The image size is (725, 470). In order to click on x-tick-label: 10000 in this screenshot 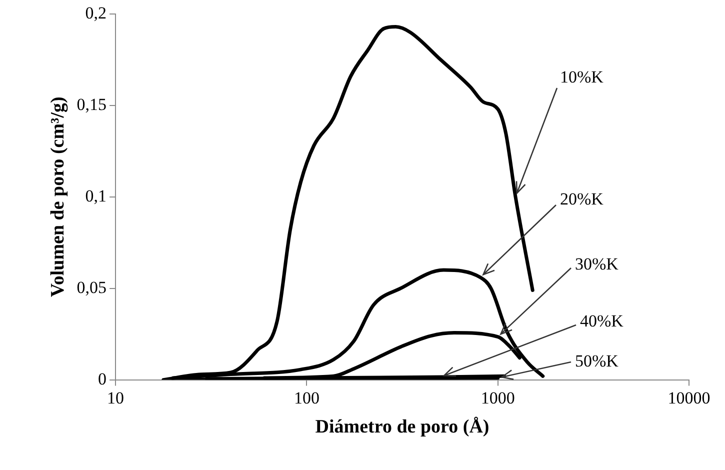, I will do `click(689, 398)`.